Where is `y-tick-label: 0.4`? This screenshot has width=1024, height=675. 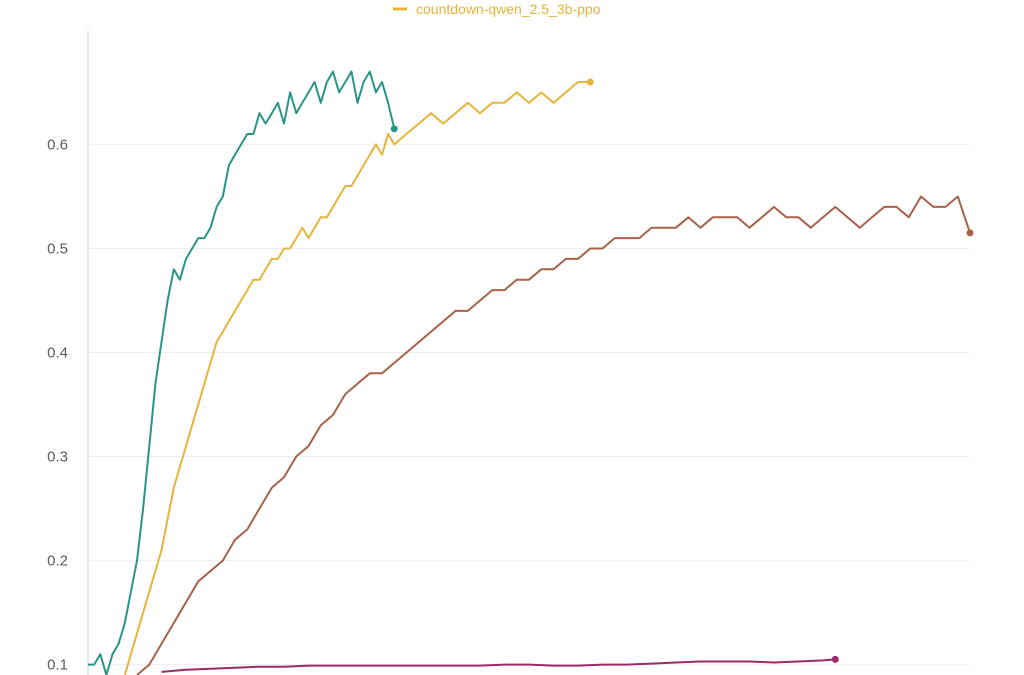 y-tick-label: 0.4 is located at coordinates (57, 353).